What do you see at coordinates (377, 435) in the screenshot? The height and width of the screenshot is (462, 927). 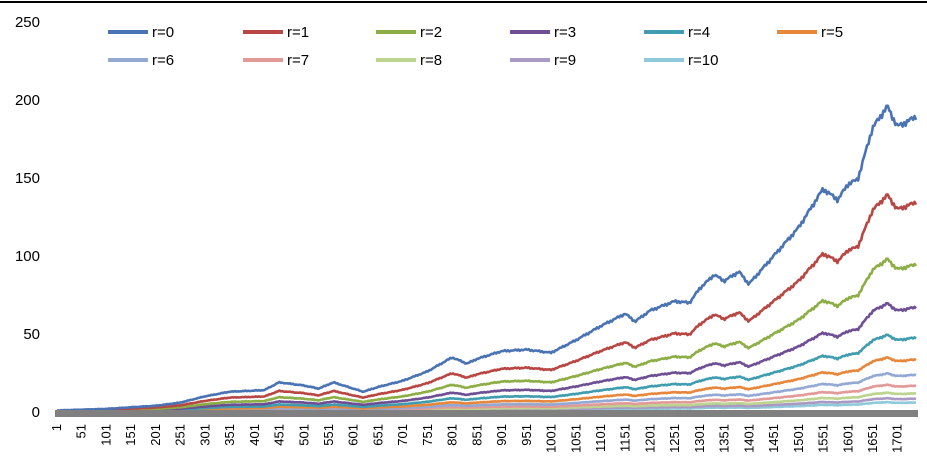 I see `x-tick-label: 651` at bounding box center [377, 435].